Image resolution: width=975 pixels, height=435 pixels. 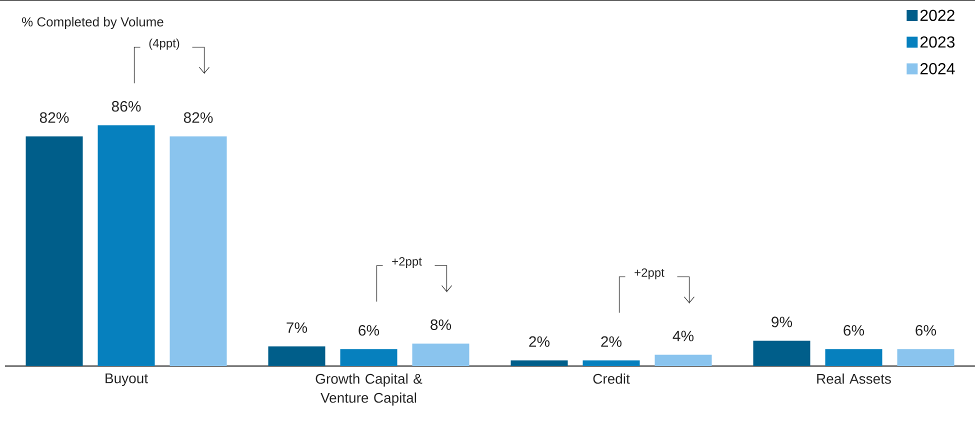 I want to click on text: (4ppt), so click(x=164, y=44).